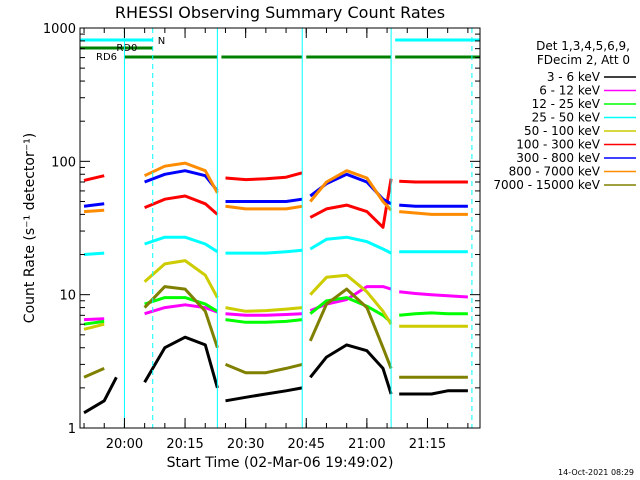 The width and height of the screenshot is (640, 480). I want to click on flag-n-label: N, so click(161, 41).